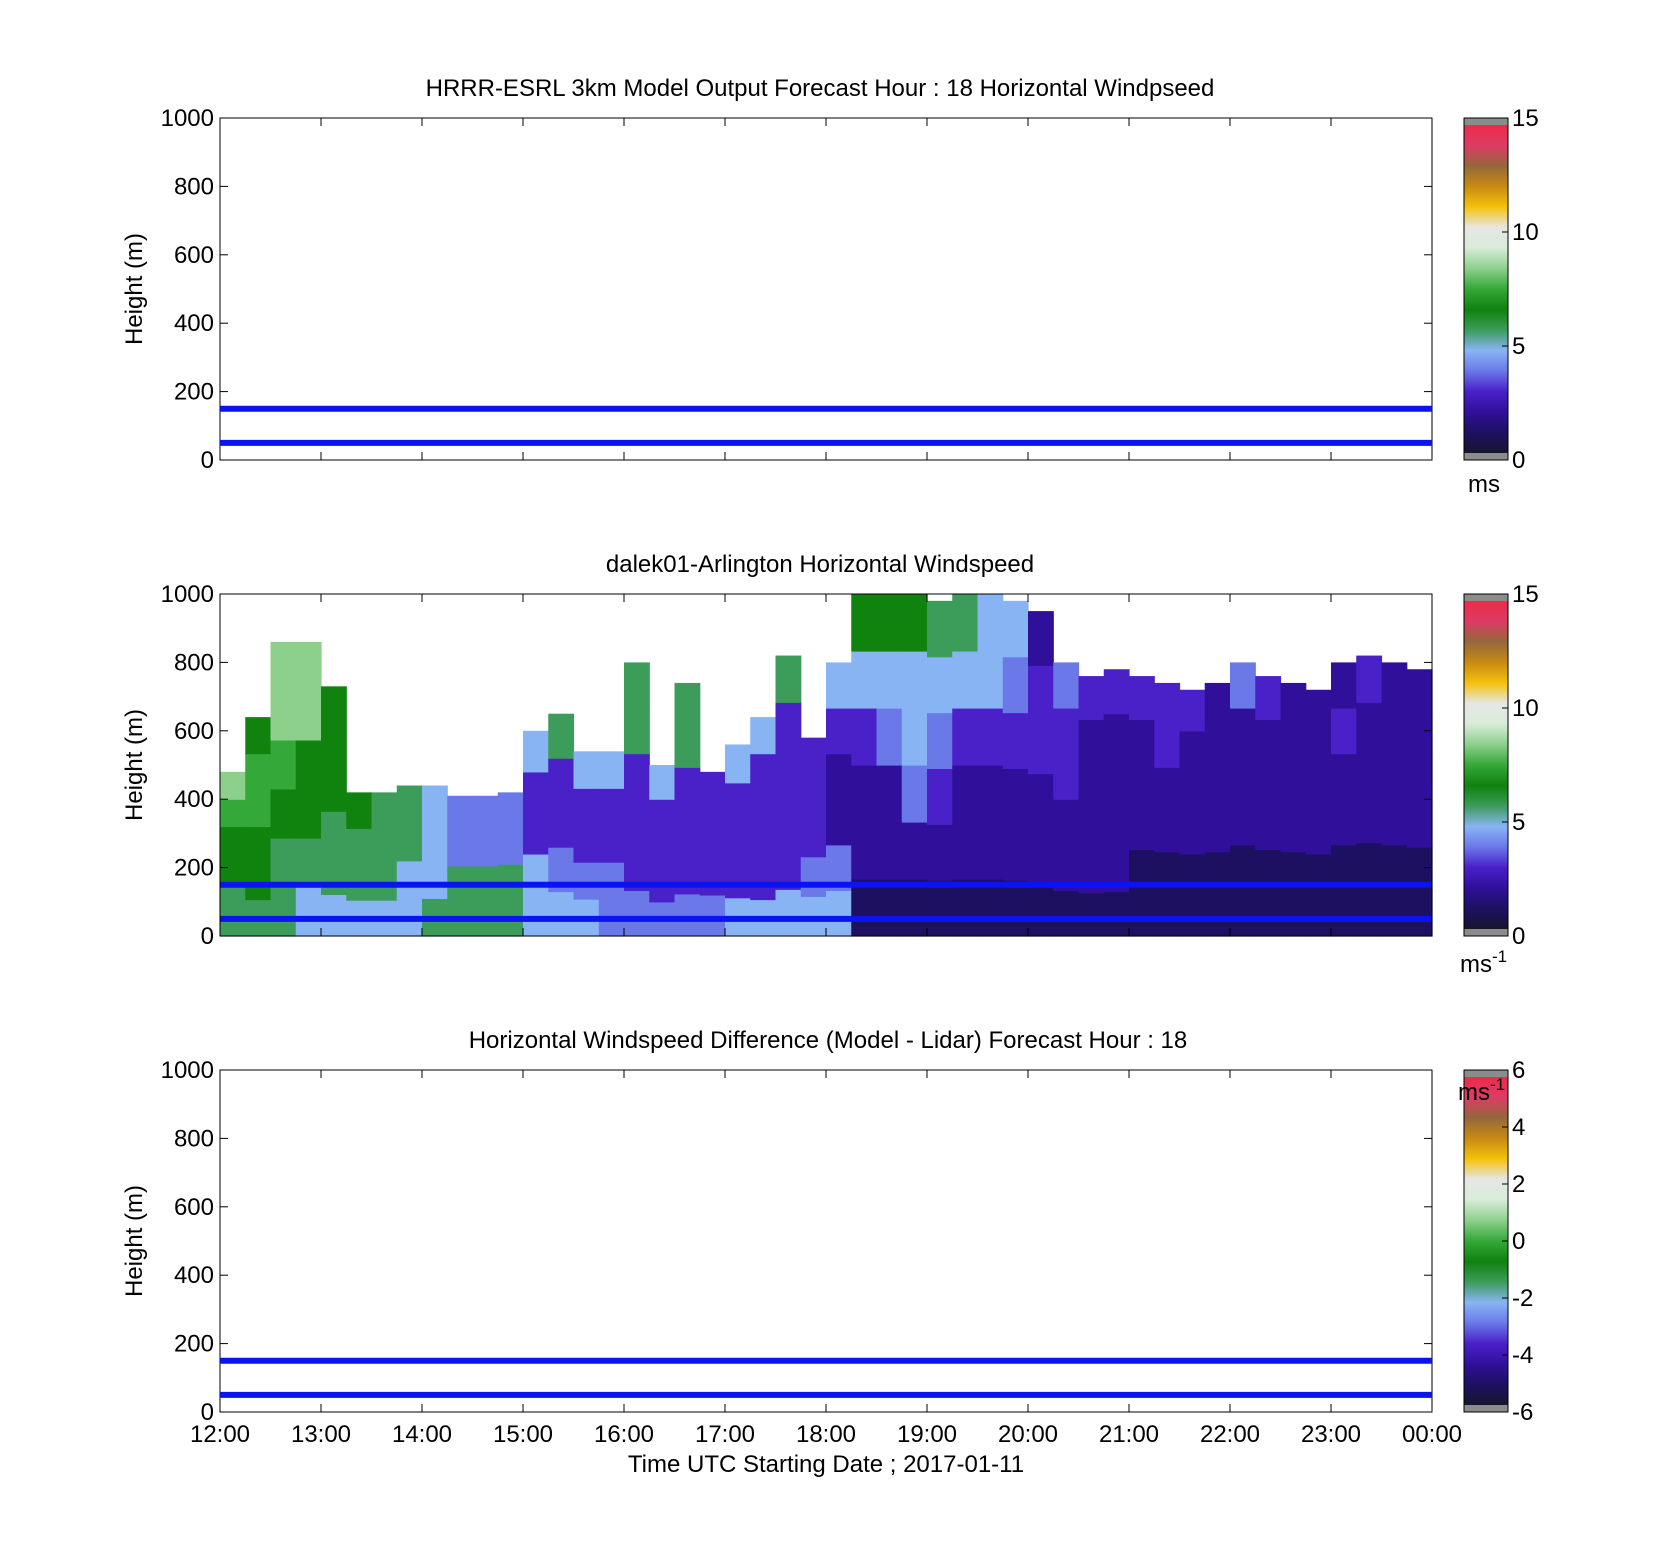 Image resolution: width=1680 pixels, height=1561 pixels. Describe the element at coordinates (134, 765) in the screenshot. I see `lidar-y-label: Height (m)` at that location.